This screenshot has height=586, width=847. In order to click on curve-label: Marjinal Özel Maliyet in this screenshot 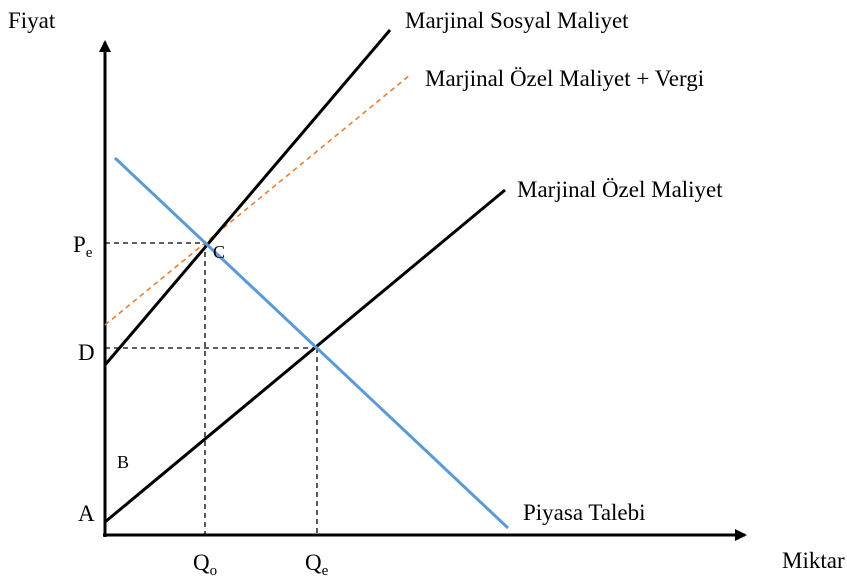, I will do `click(620, 189)`.